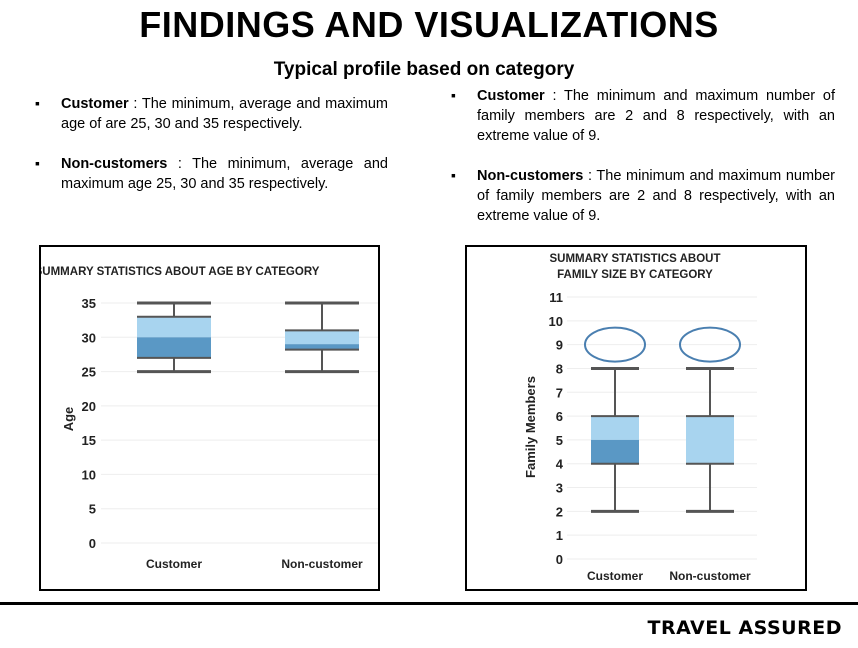 The height and width of the screenshot is (648, 858). What do you see at coordinates (429, 603) in the screenshot?
I see `footer-divider` at bounding box center [429, 603].